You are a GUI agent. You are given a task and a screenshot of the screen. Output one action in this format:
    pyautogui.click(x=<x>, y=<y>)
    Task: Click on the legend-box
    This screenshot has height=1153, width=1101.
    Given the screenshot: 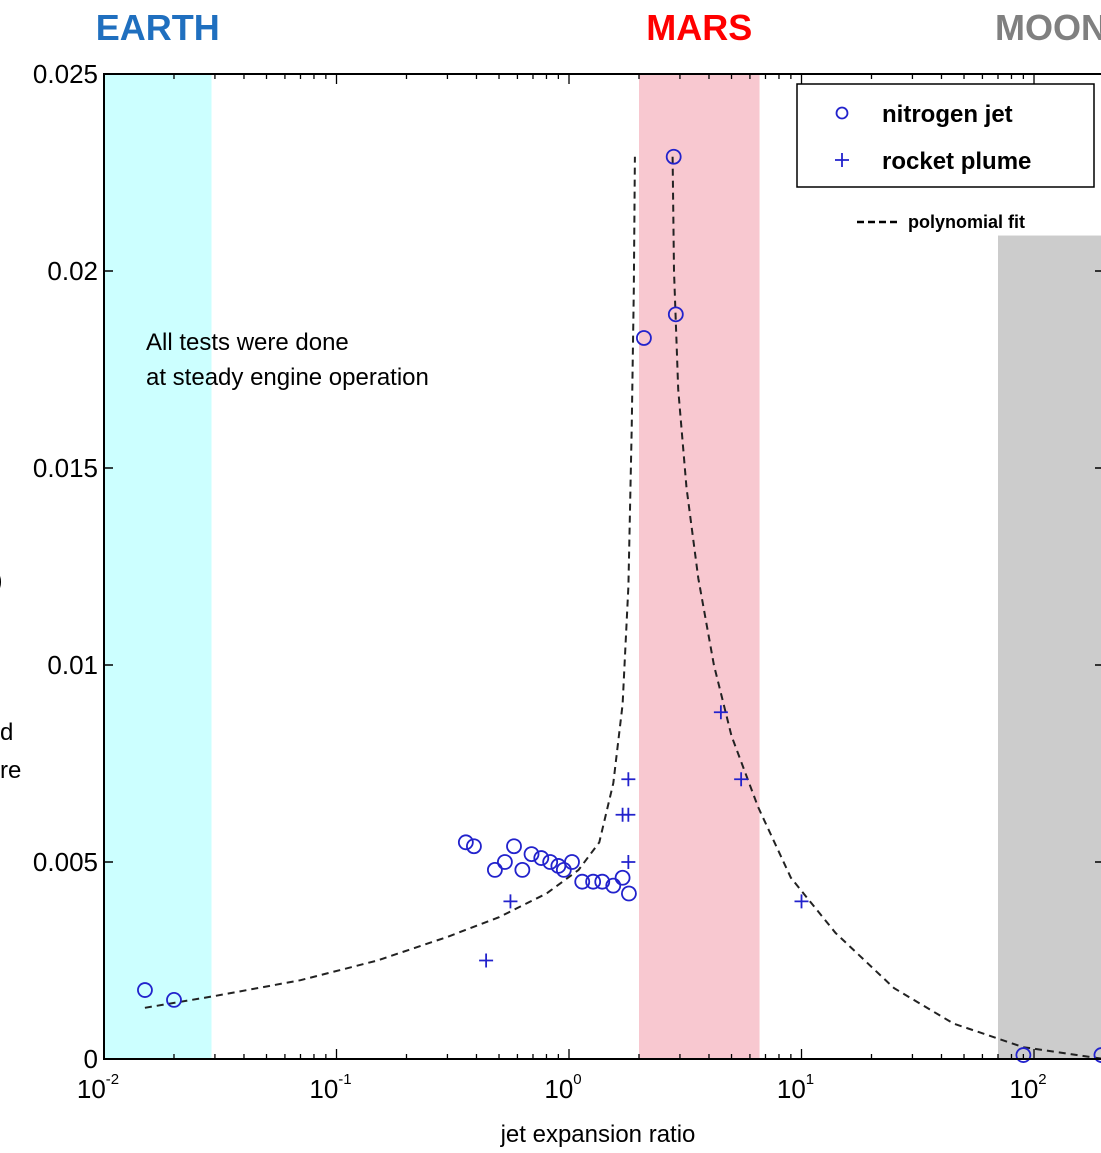 What is the action you would take?
    pyautogui.click(x=945, y=135)
    